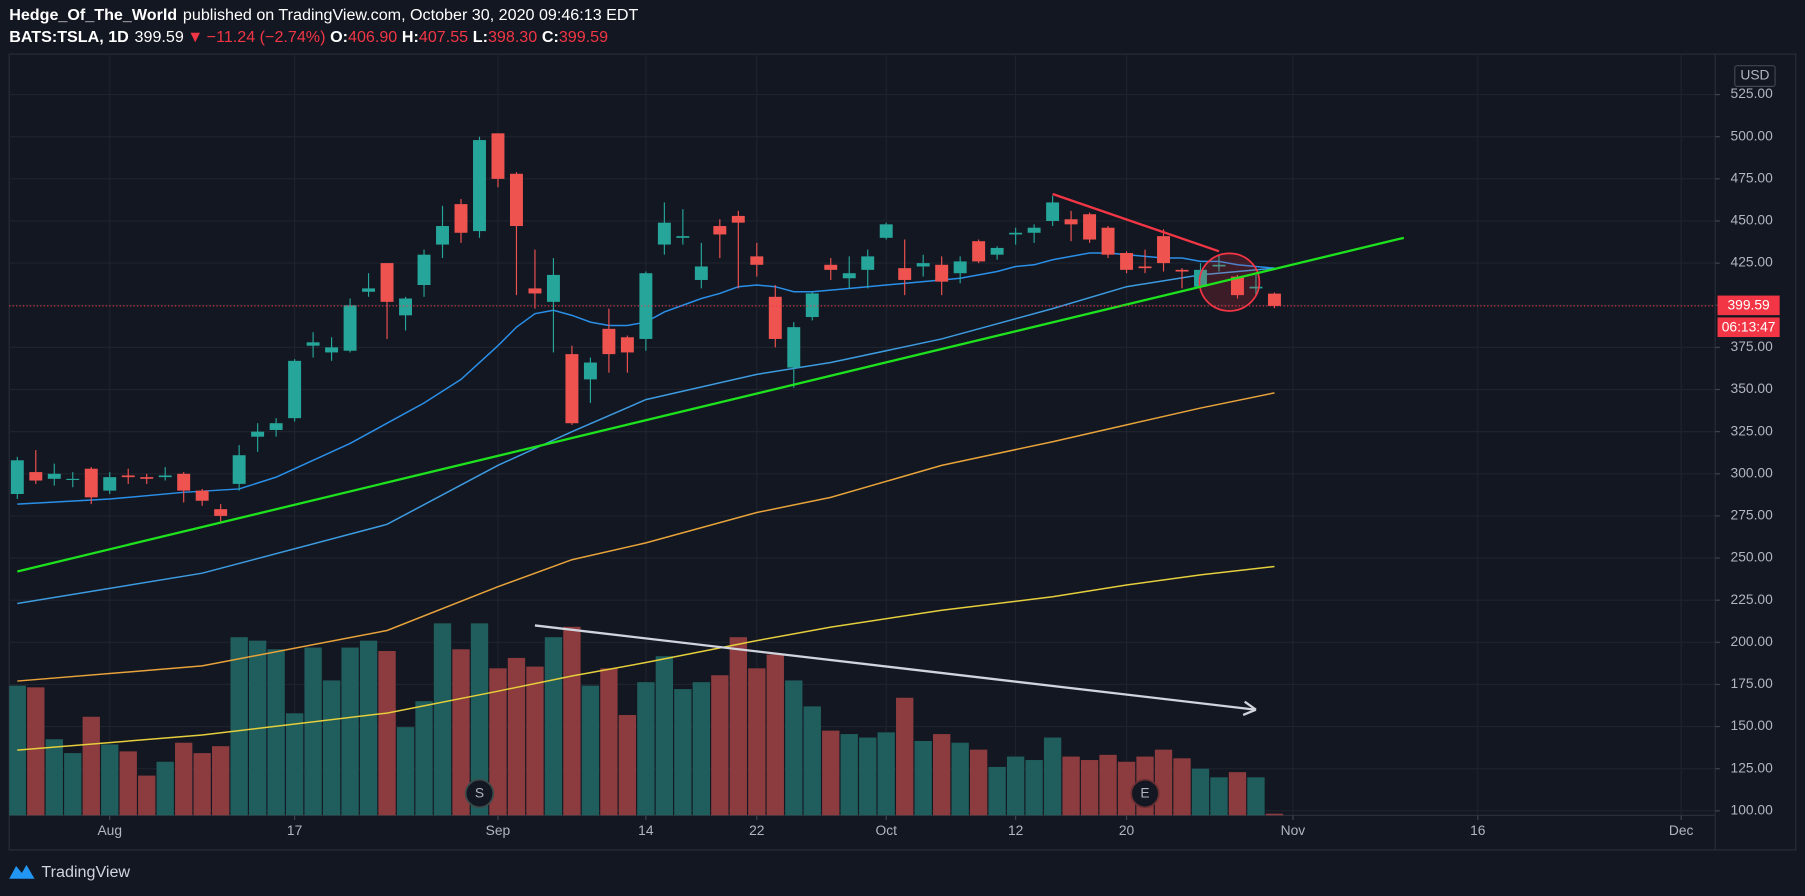 Image resolution: width=1805 pixels, height=896 pixels. I want to click on y-tick-label: 200.00, so click(1752, 641).